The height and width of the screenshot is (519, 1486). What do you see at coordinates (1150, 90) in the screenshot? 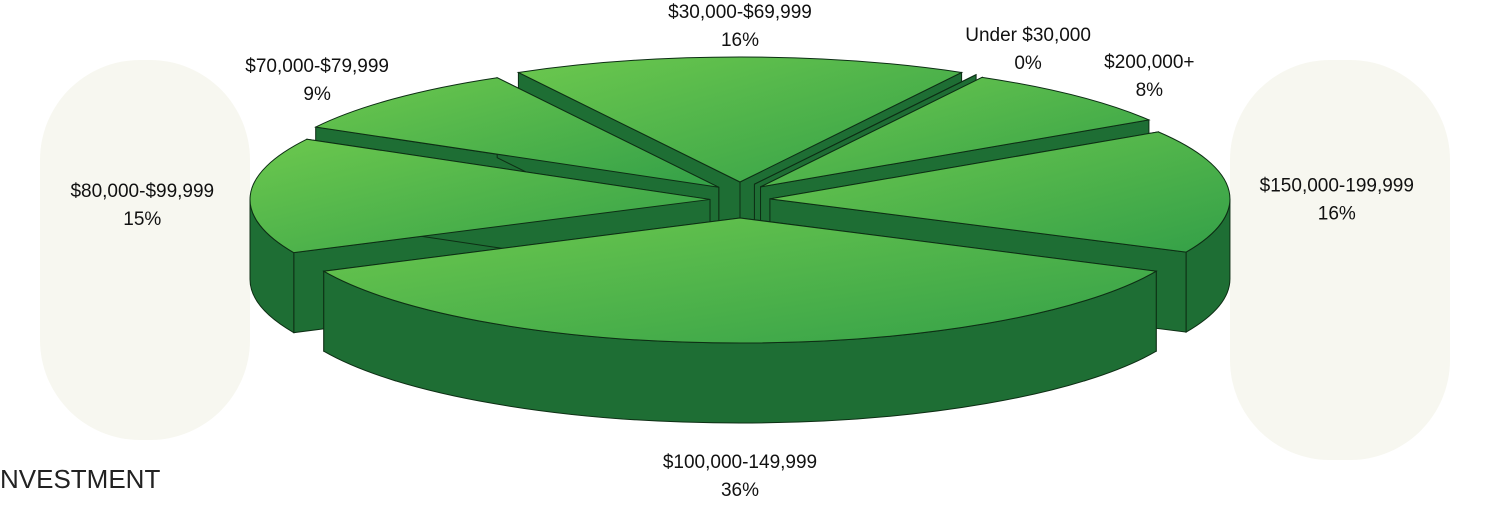
I see `value-label: 8%` at bounding box center [1150, 90].